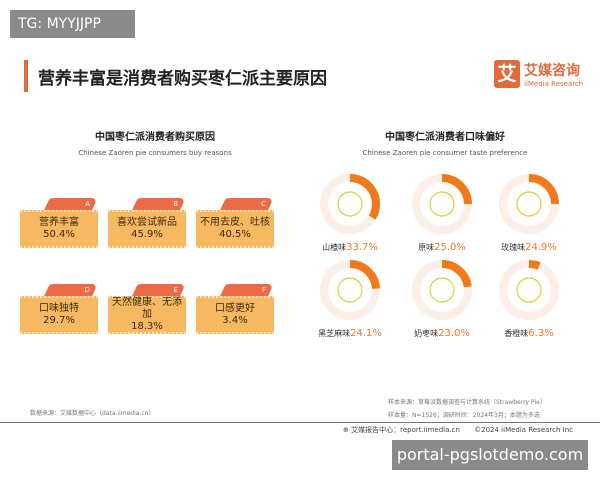 The height and width of the screenshot is (480, 600). What do you see at coordinates (59, 320) in the screenshot?
I see `card-value: 29.7%` at bounding box center [59, 320].